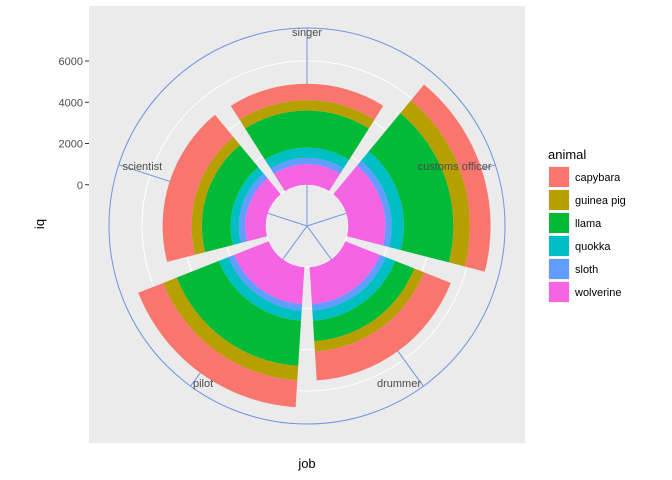  I want to click on legend-title: animal, so click(567, 154).